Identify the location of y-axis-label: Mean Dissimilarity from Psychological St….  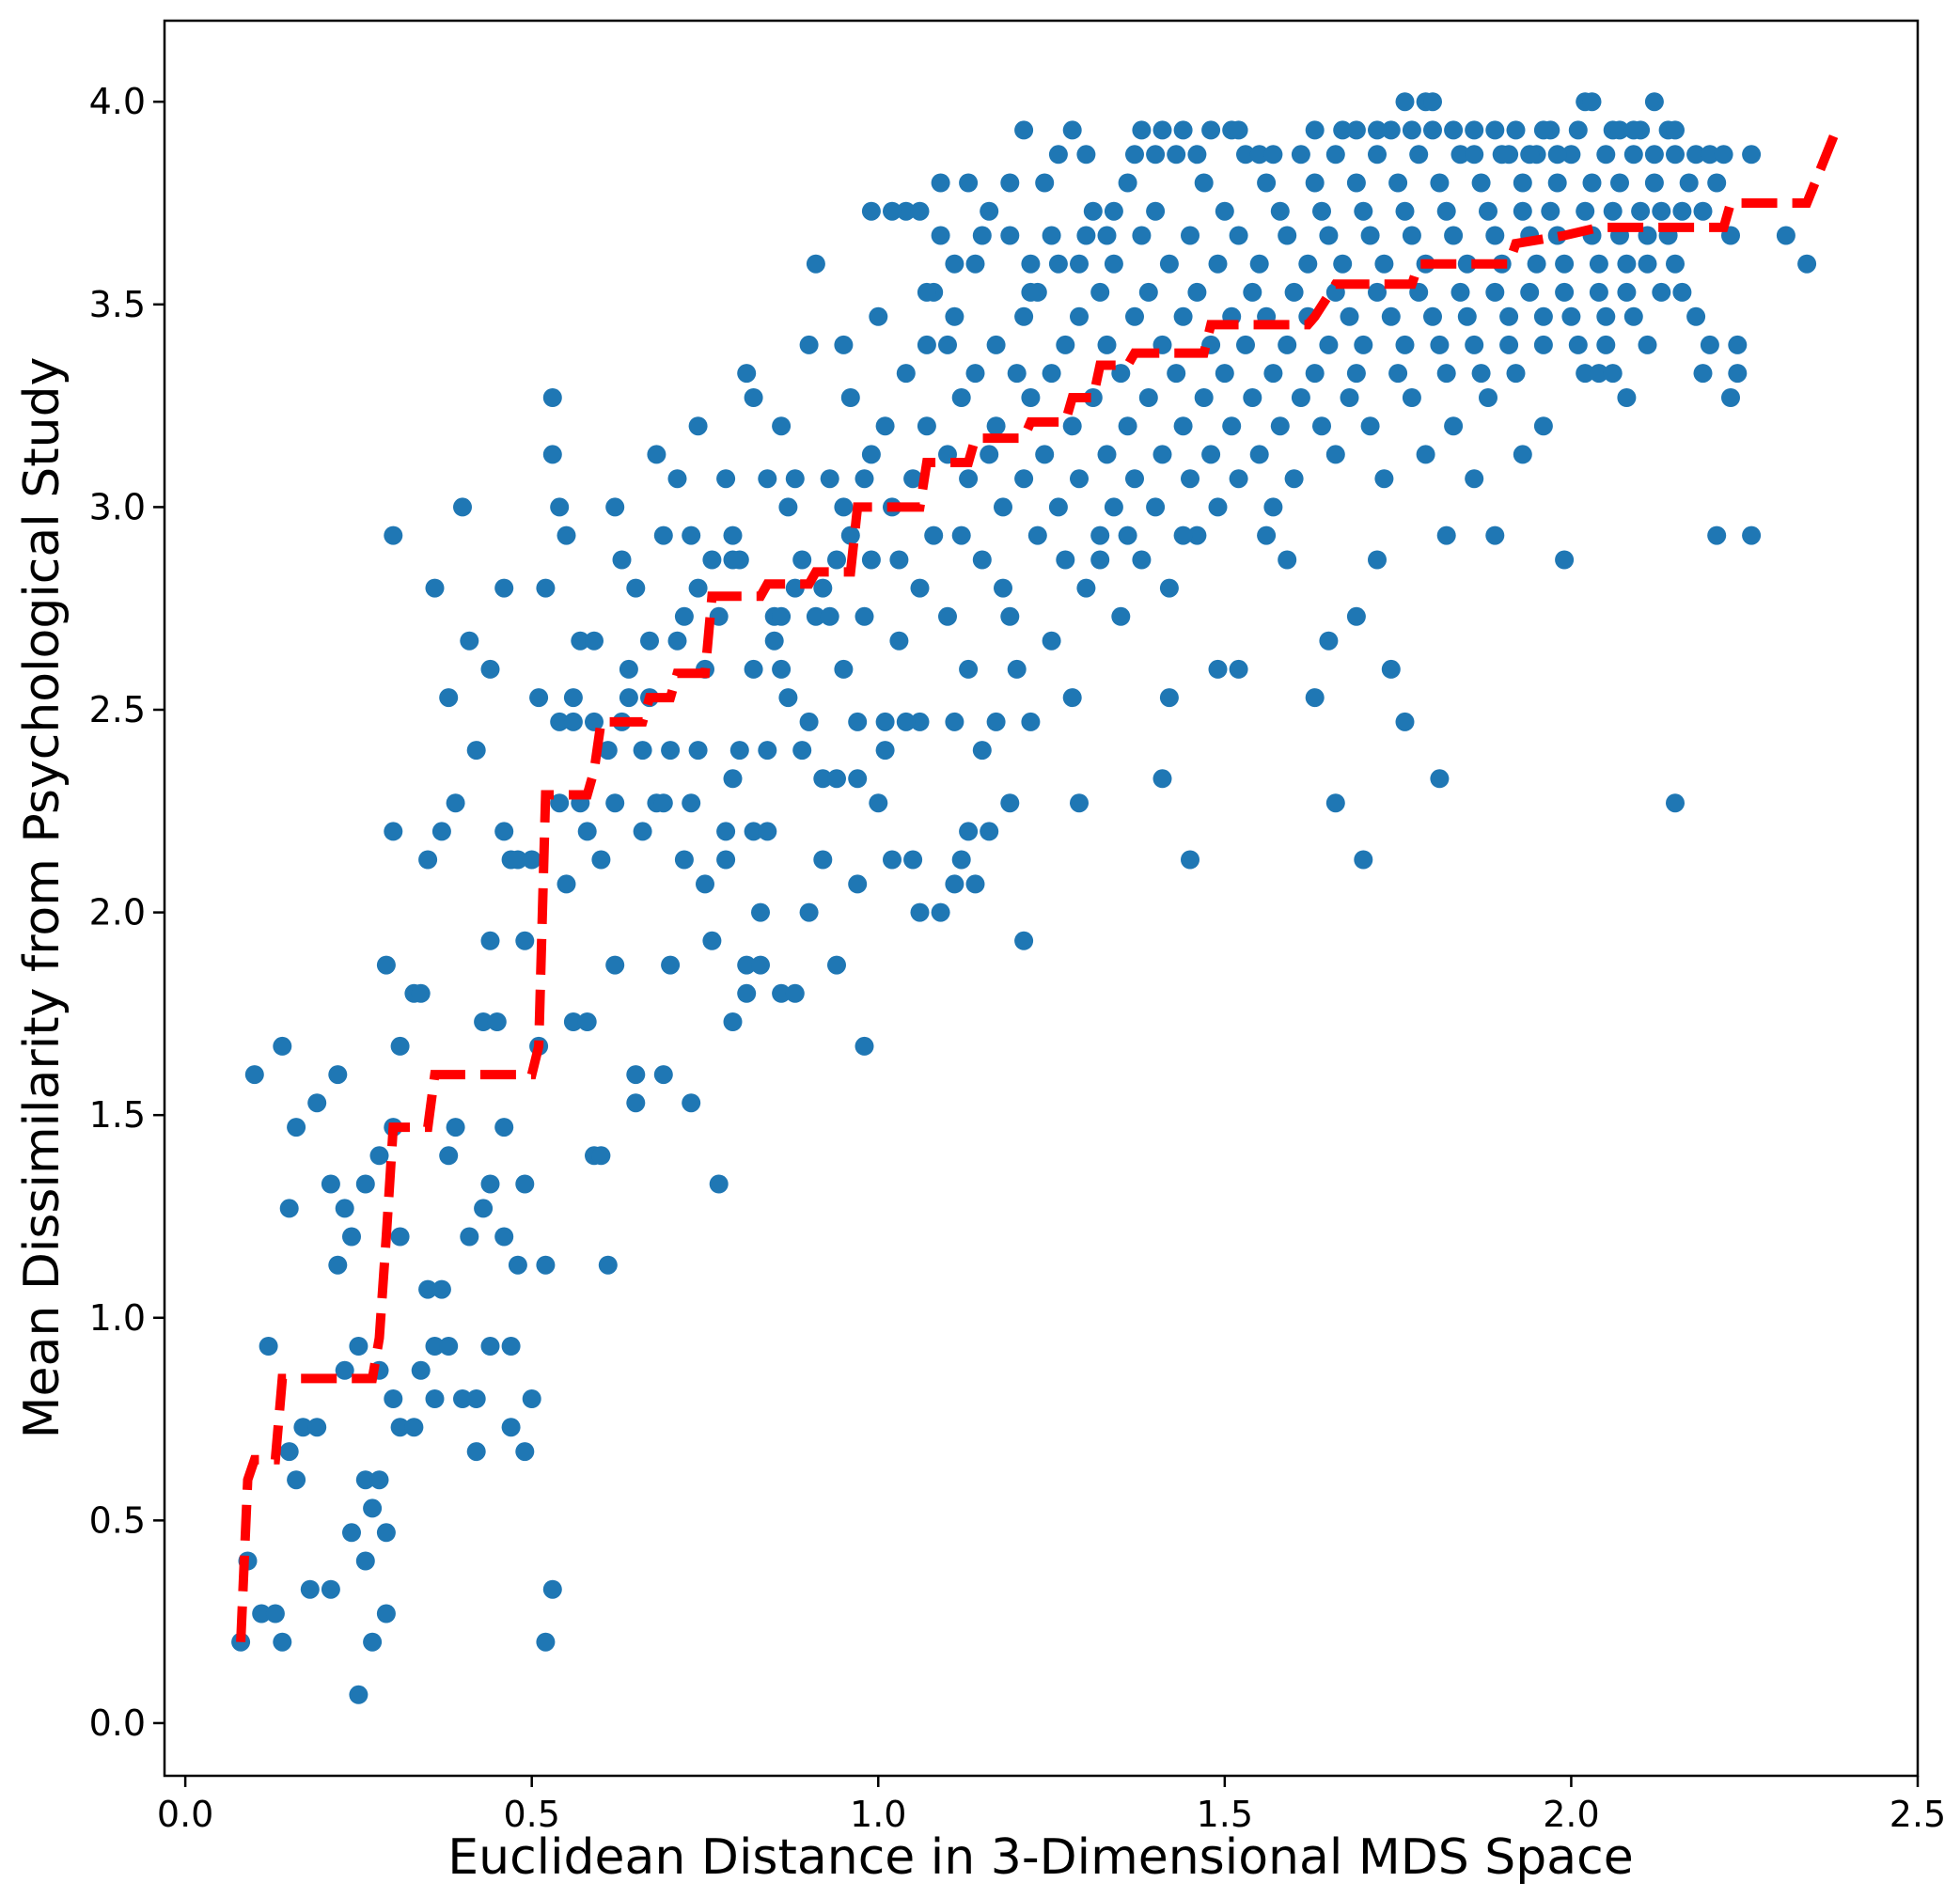
(42, 898).